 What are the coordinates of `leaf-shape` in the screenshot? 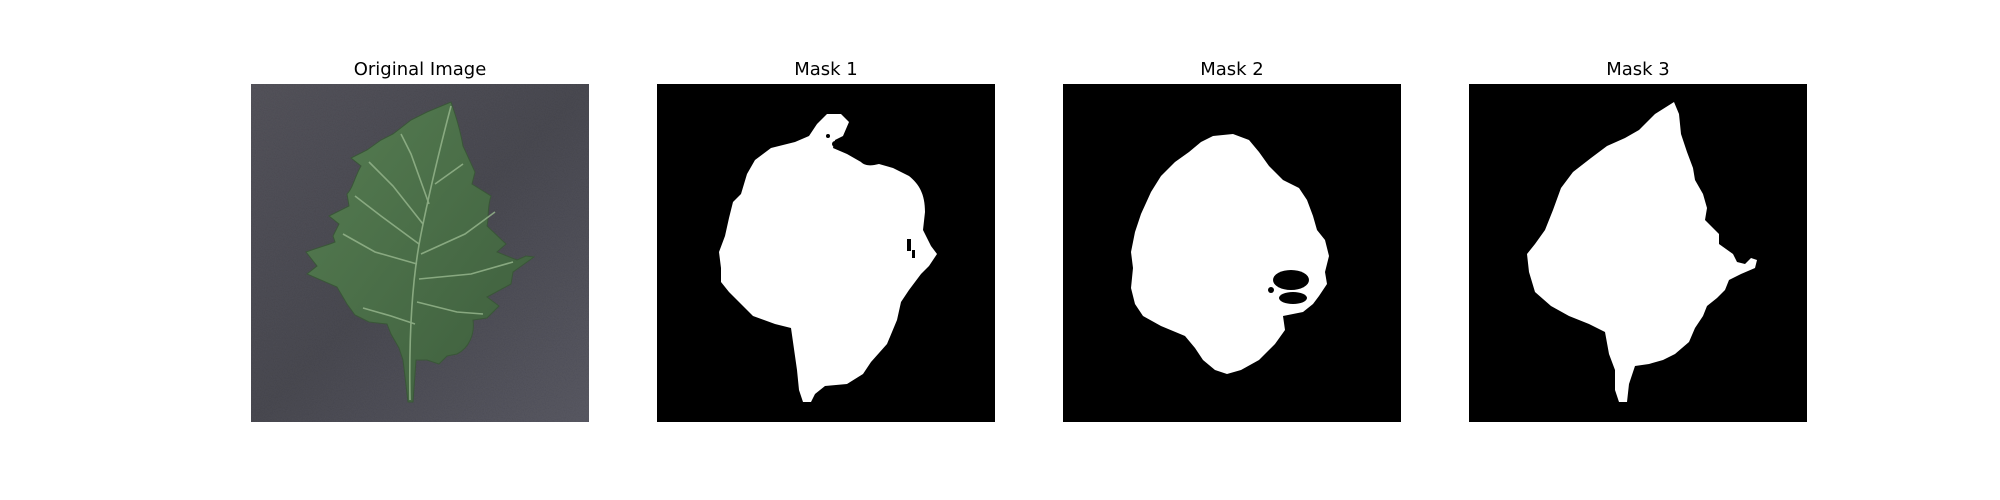 It's located at (420, 252).